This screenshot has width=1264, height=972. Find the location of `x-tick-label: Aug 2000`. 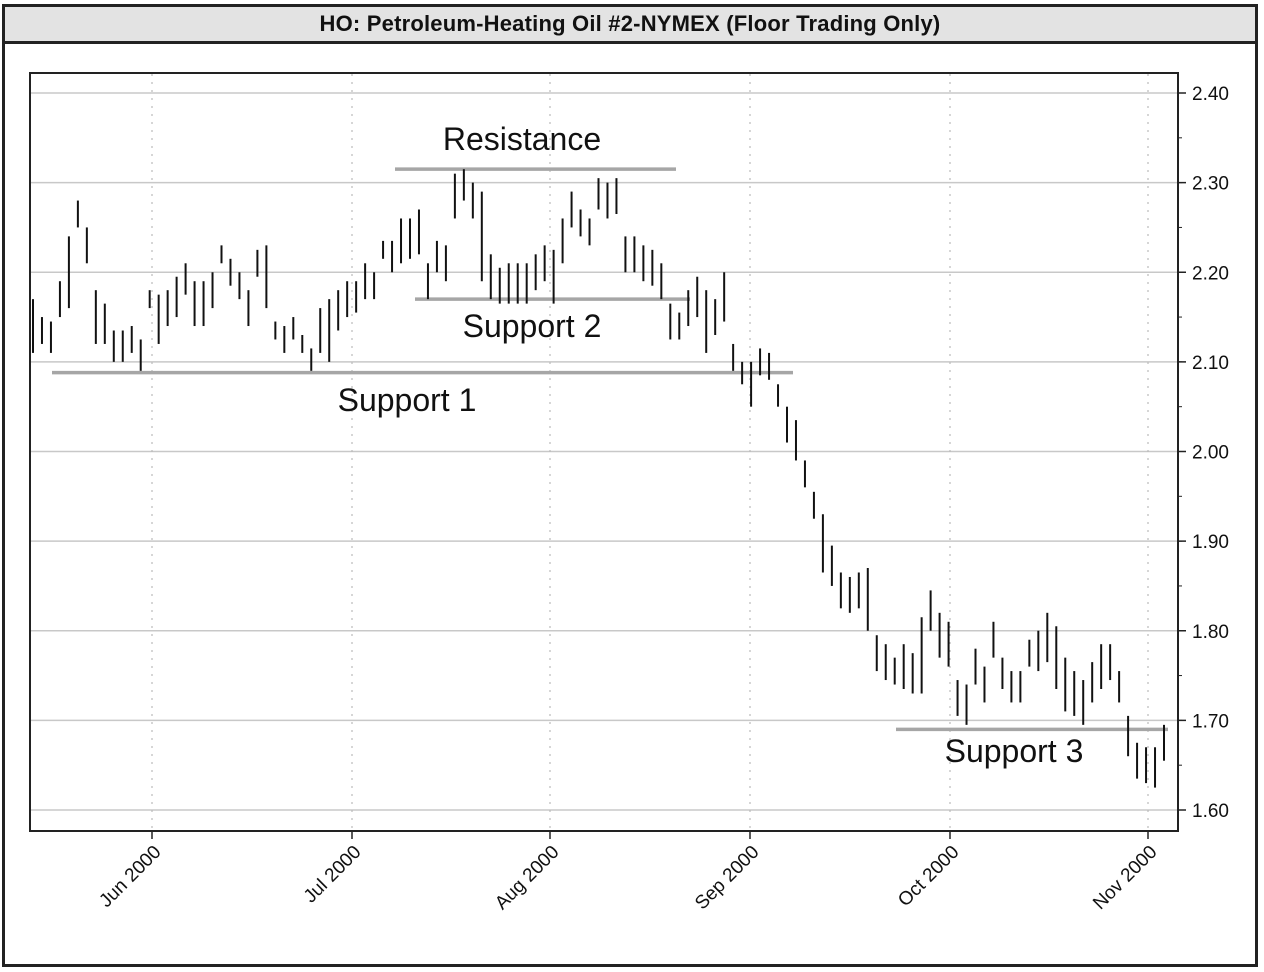

x-tick-label: Aug 2000 is located at coordinates (527, 878).